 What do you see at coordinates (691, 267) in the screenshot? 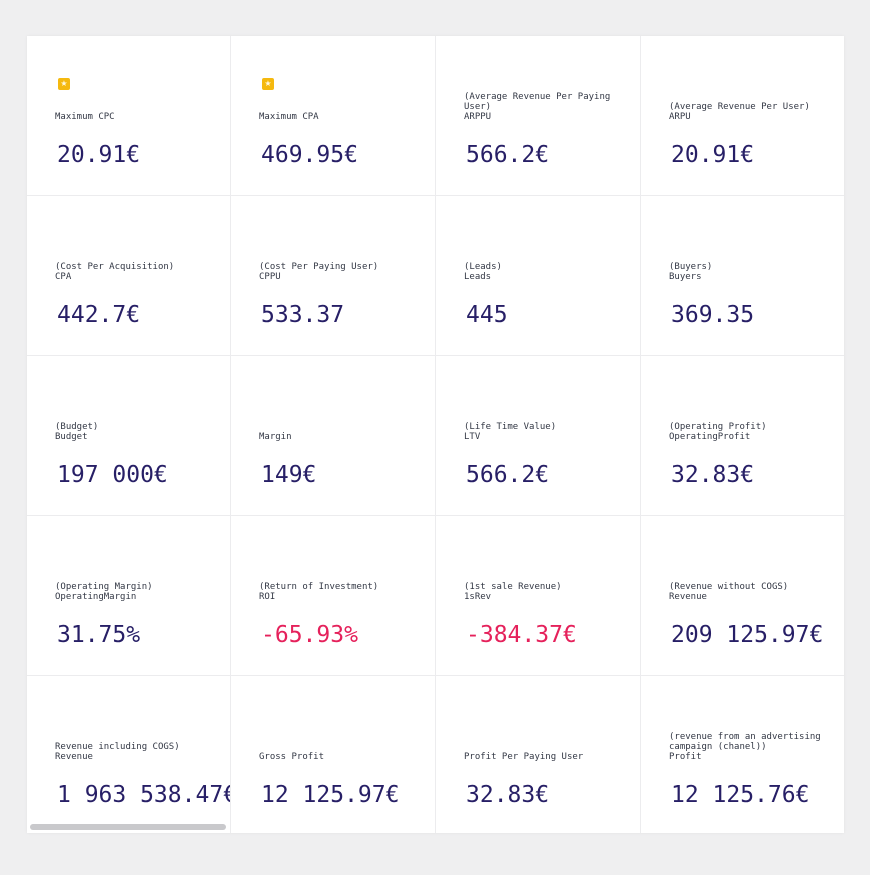
I see `metric-description: (Buyers)` at bounding box center [691, 267].